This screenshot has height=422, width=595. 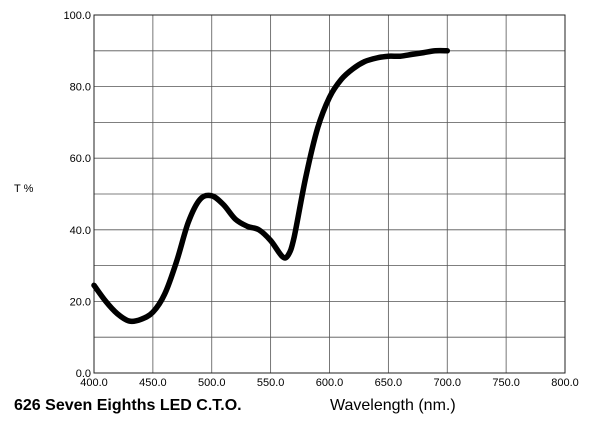 What do you see at coordinates (389, 383) in the screenshot?
I see `x-tick-label: 650.0` at bounding box center [389, 383].